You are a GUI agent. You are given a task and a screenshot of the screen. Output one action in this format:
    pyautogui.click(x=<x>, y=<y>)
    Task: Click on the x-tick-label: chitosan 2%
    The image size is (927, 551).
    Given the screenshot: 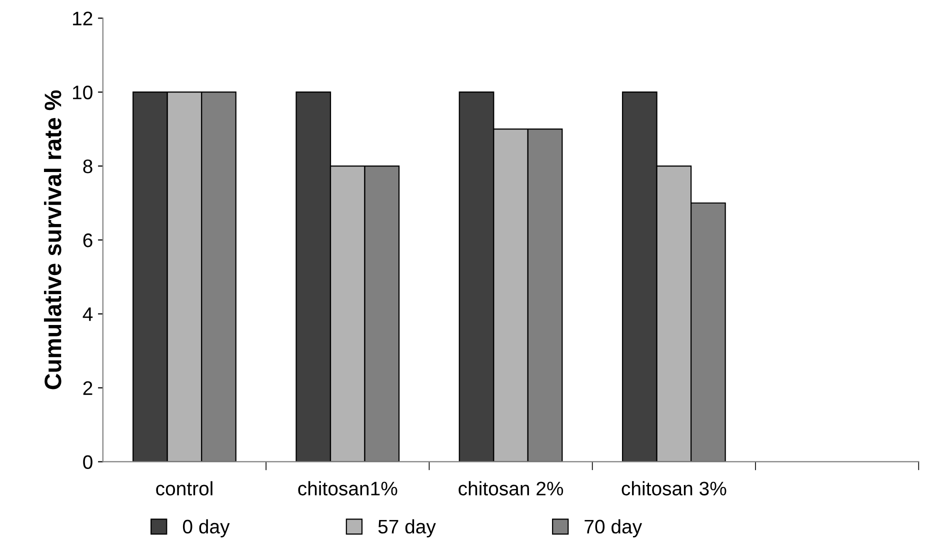 What is the action you would take?
    pyautogui.click(x=511, y=488)
    